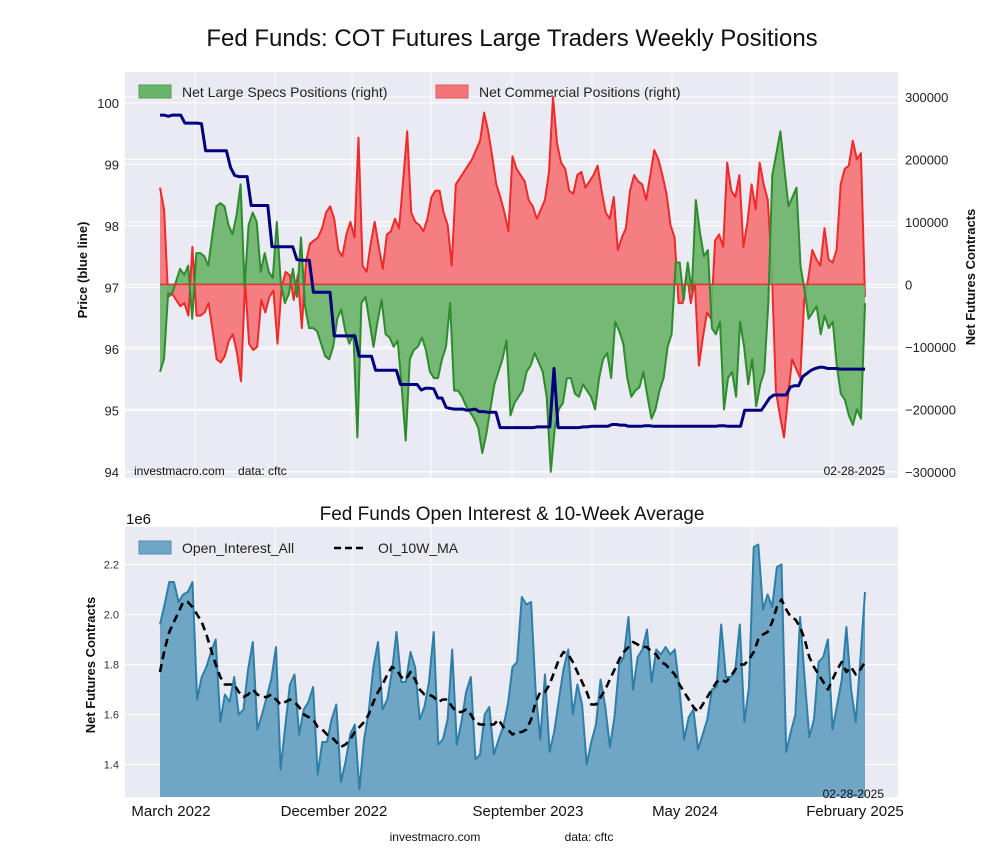 The height and width of the screenshot is (860, 1000). Describe the element at coordinates (284, 92) in the screenshot. I see `legend-label-specs: Net Large Specs Positions (right)` at that location.